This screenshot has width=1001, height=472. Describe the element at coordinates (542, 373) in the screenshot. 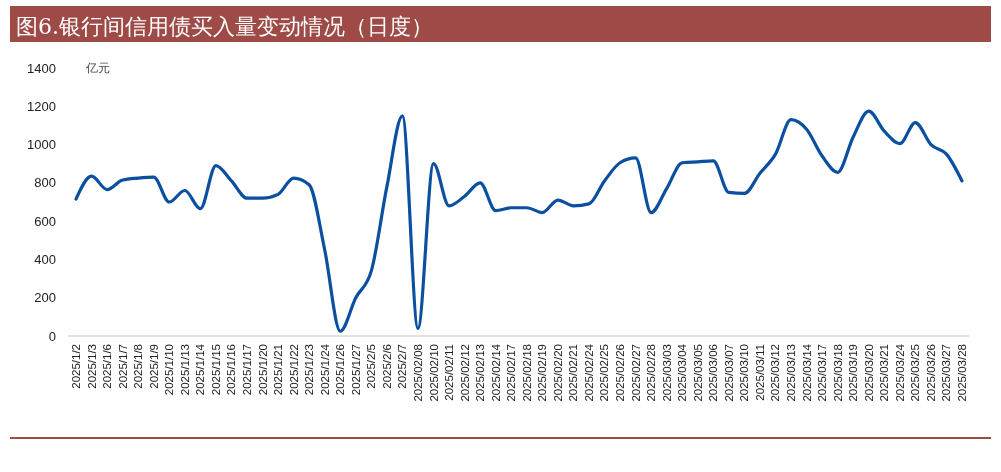

I see `x-tick-label: 2025/02/19` at that location.